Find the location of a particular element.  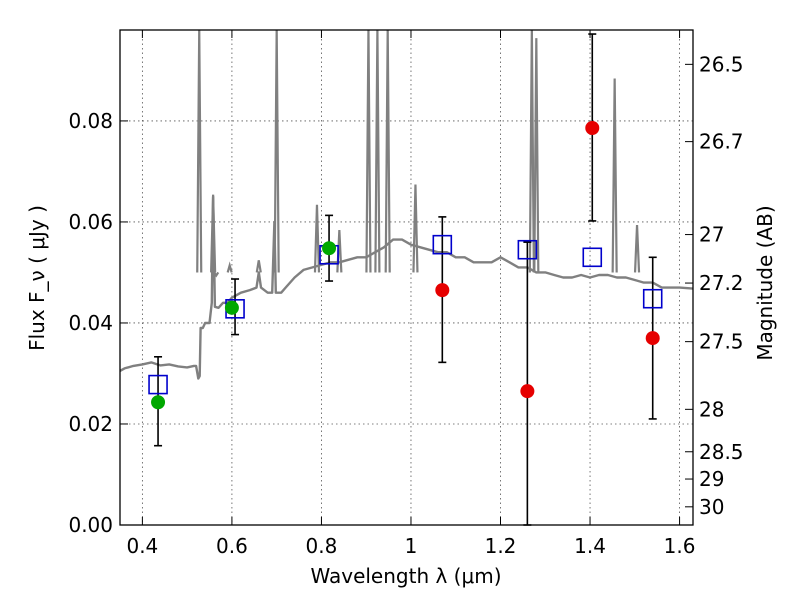

y-tick-label: 0.06 is located at coordinates (90, 222).